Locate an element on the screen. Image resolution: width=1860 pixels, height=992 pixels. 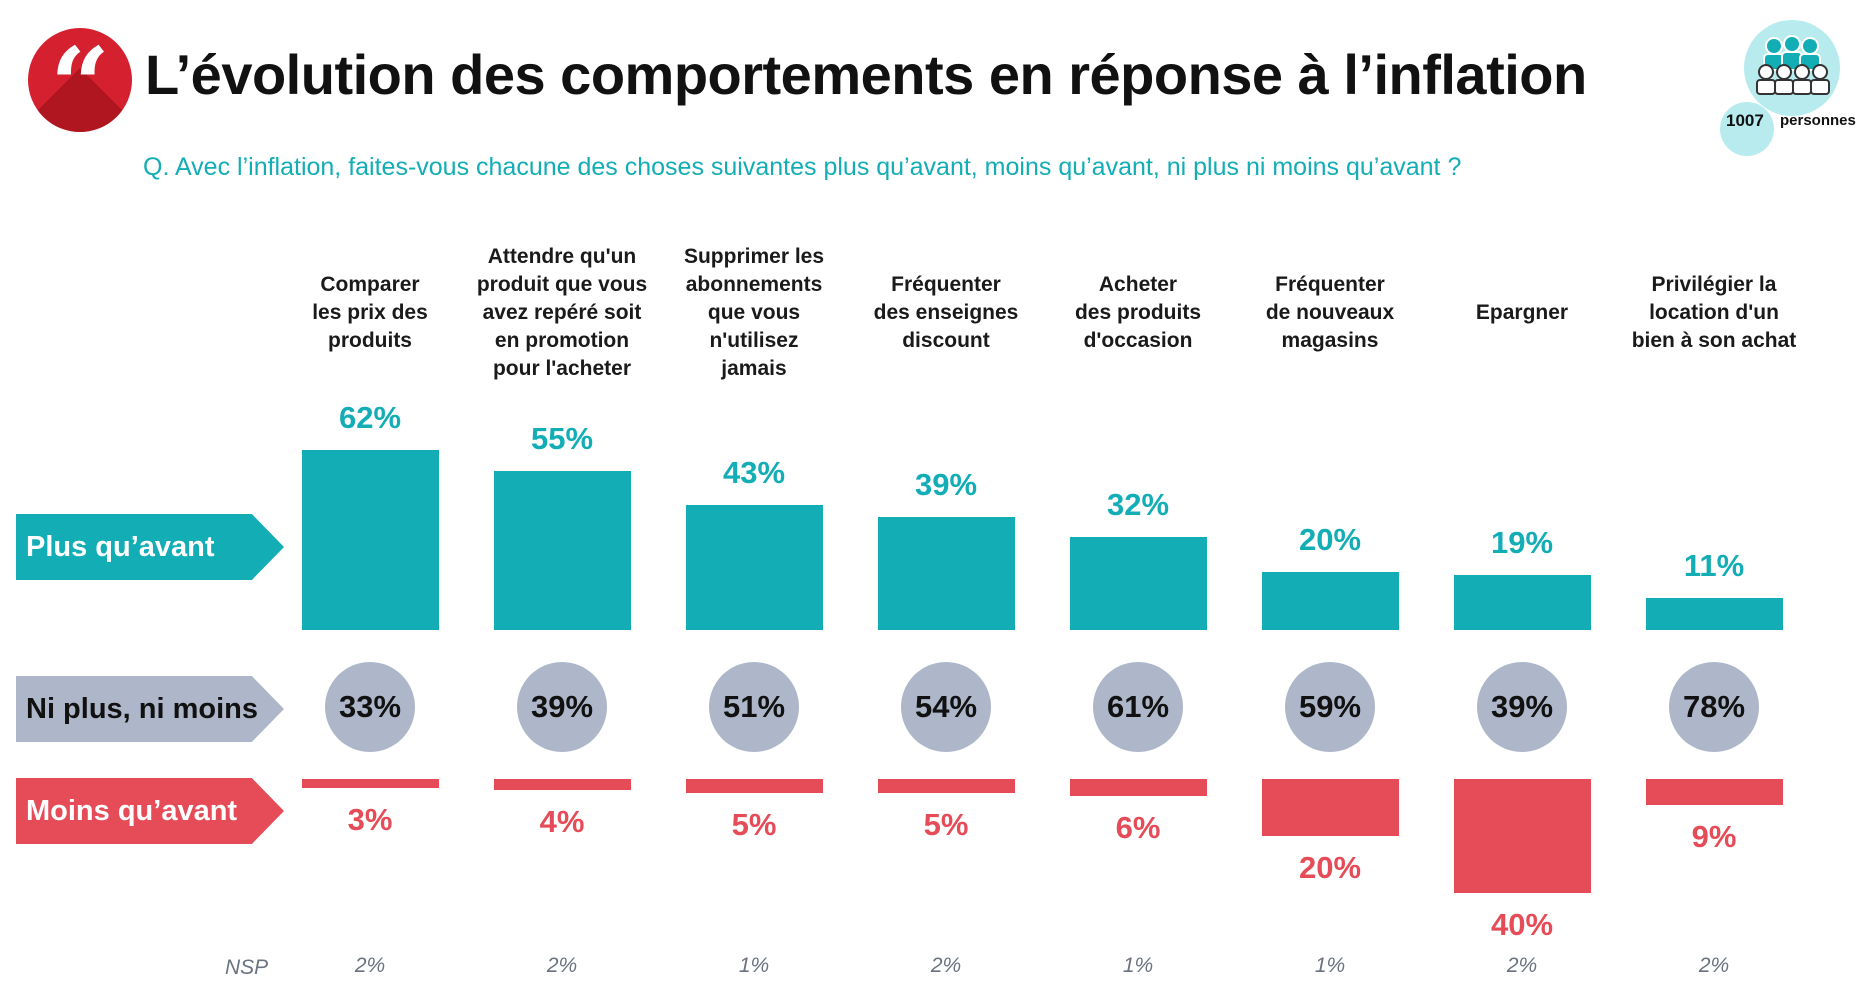
row-label-moins-text: Moins qu’avant is located at coordinates (132, 810).